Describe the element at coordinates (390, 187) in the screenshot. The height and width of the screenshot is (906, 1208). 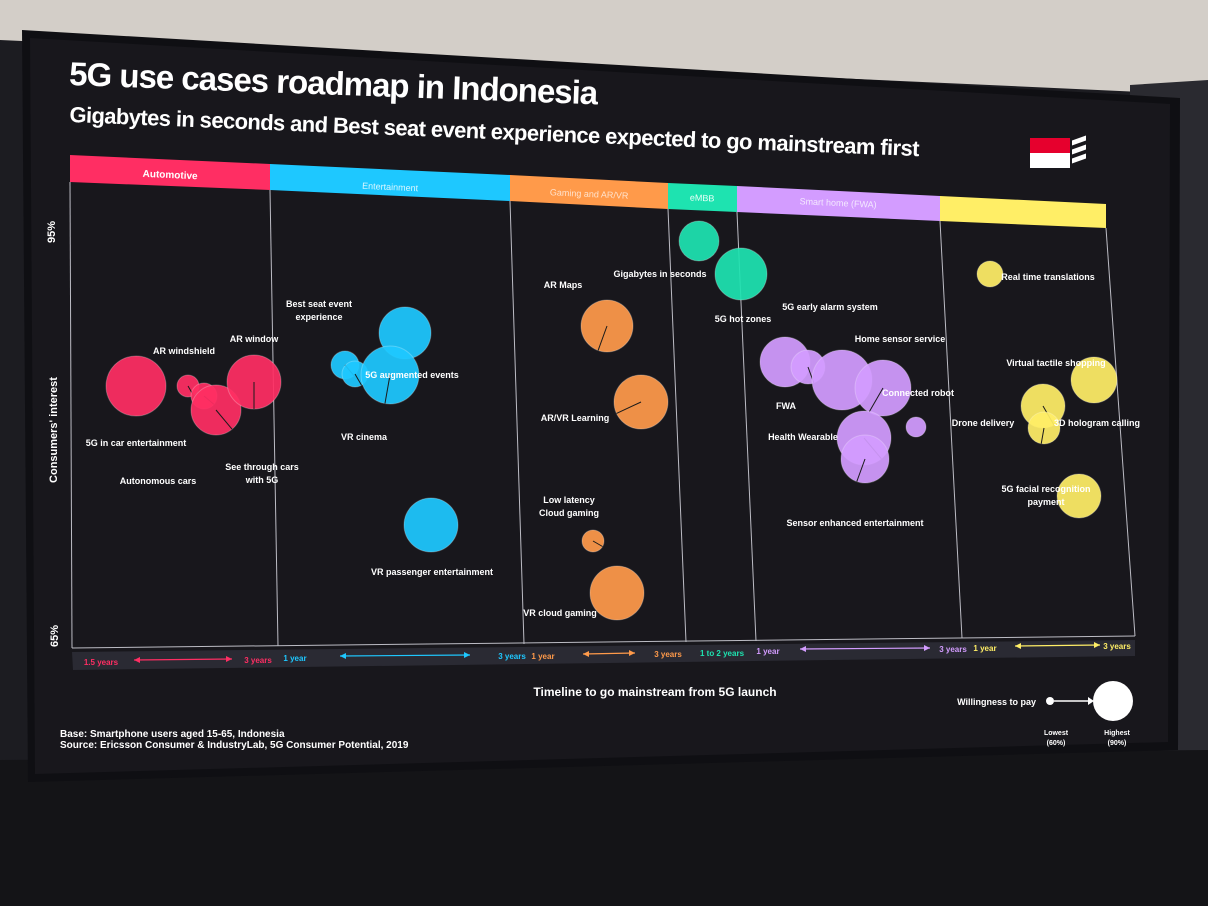
I see `header-label-entertainment: Entertainment` at that location.